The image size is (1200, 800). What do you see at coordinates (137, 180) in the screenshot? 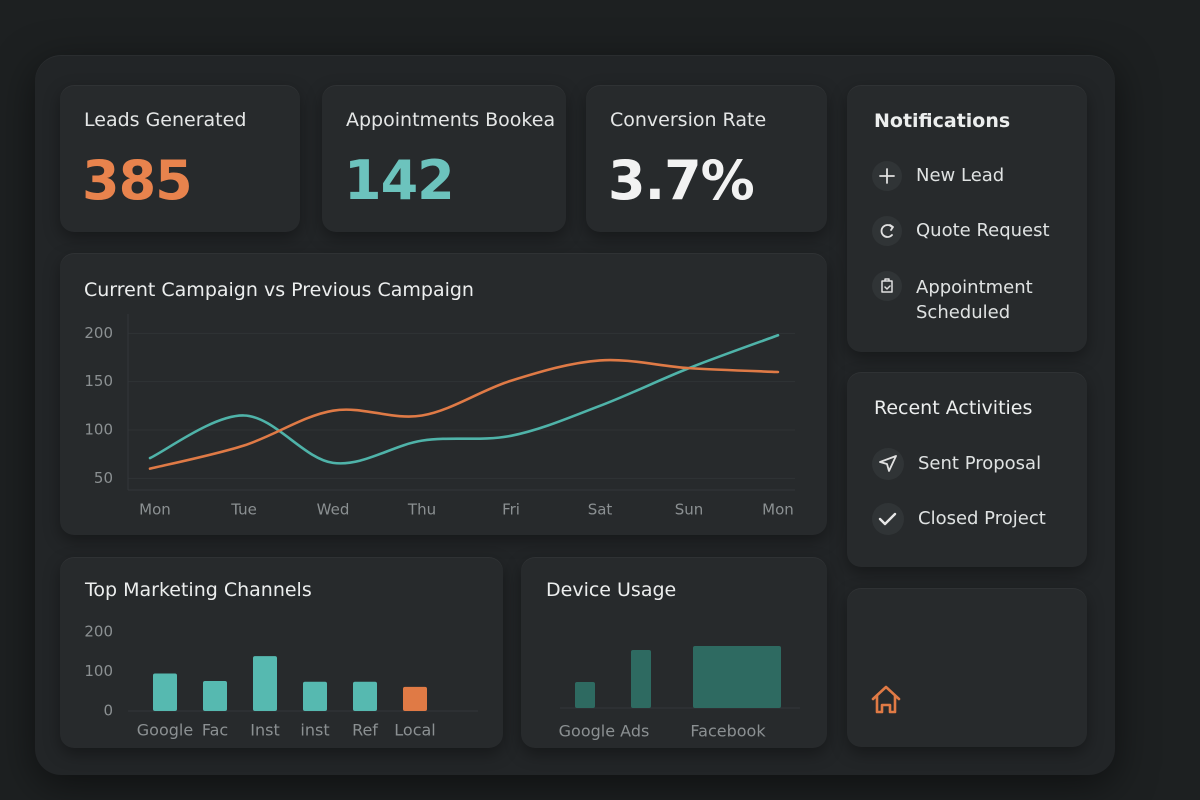
I see `kpi-value: 385` at bounding box center [137, 180].